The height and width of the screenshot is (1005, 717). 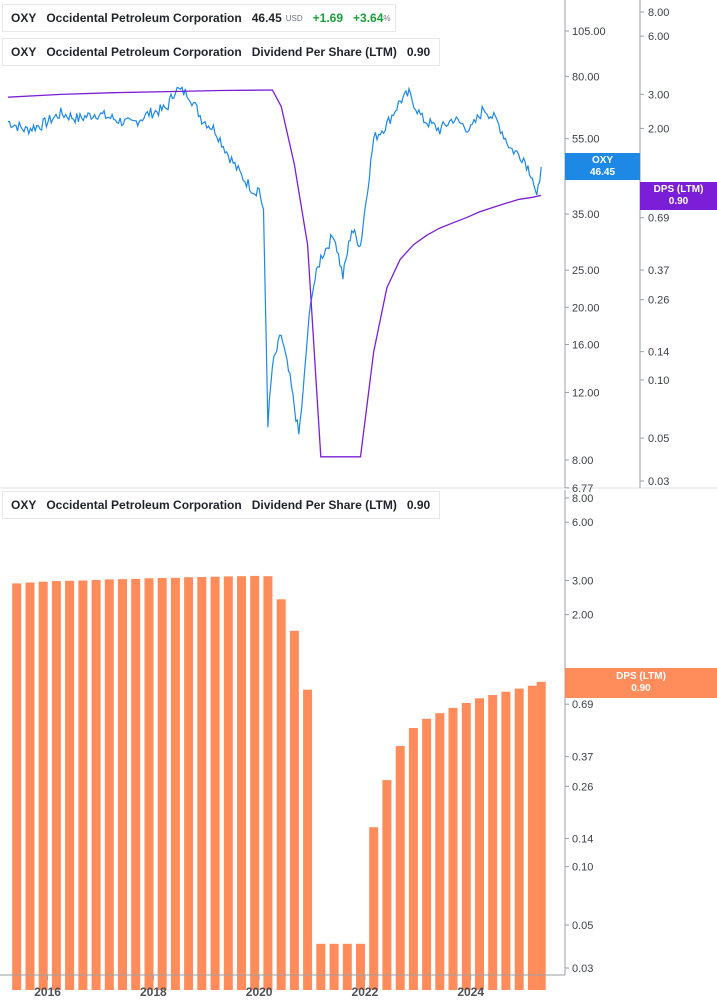 What do you see at coordinates (586, 393) in the screenshot?
I see `left-axis-tick-label: 12.00` at bounding box center [586, 393].